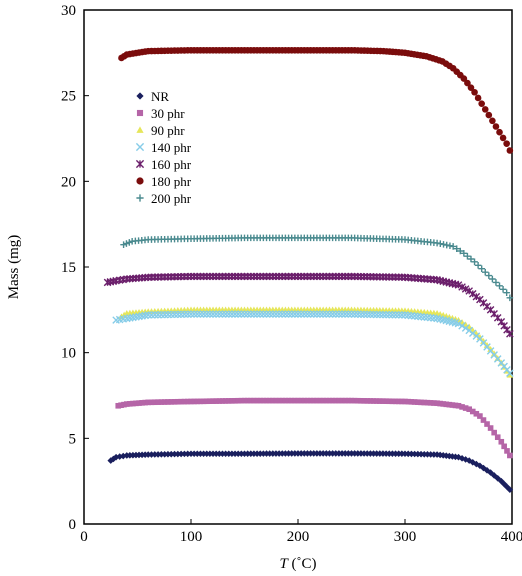 The image size is (522, 576). Describe the element at coordinates (163, 164) in the screenshot. I see `legend-item: 160 phr` at that location.